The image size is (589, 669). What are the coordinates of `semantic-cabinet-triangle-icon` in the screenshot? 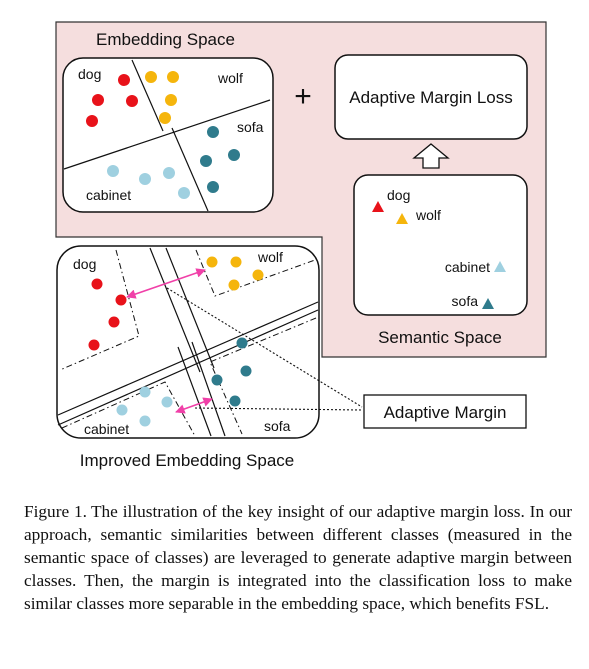 It's located at (500, 266).